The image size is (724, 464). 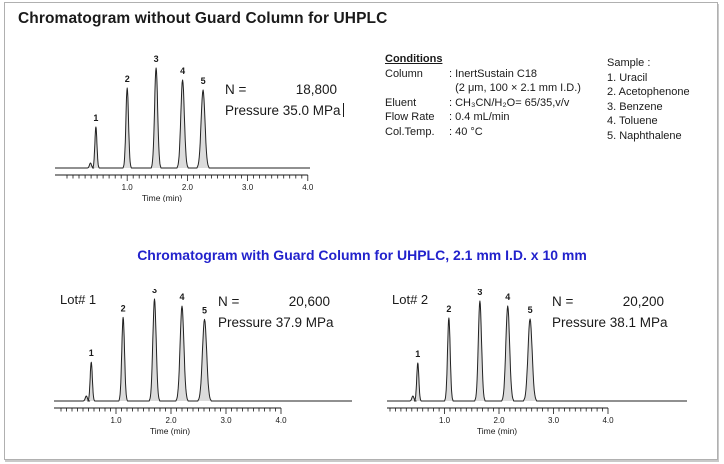 I want to click on condition-row: Flow Rate : 0.4 mL/min, so click(x=483, y=117).